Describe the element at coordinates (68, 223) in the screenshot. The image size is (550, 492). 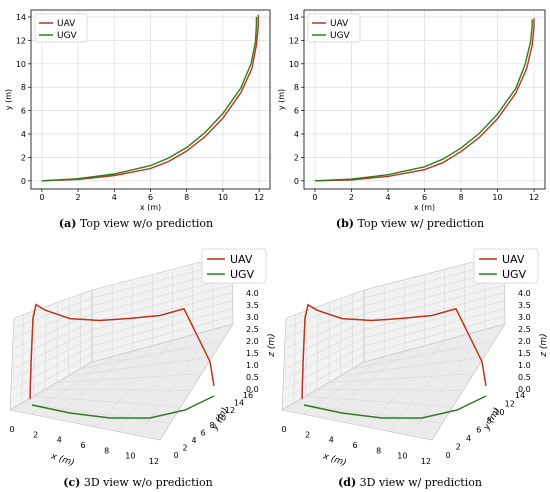
I see `caption-letter: (a)` at that location.